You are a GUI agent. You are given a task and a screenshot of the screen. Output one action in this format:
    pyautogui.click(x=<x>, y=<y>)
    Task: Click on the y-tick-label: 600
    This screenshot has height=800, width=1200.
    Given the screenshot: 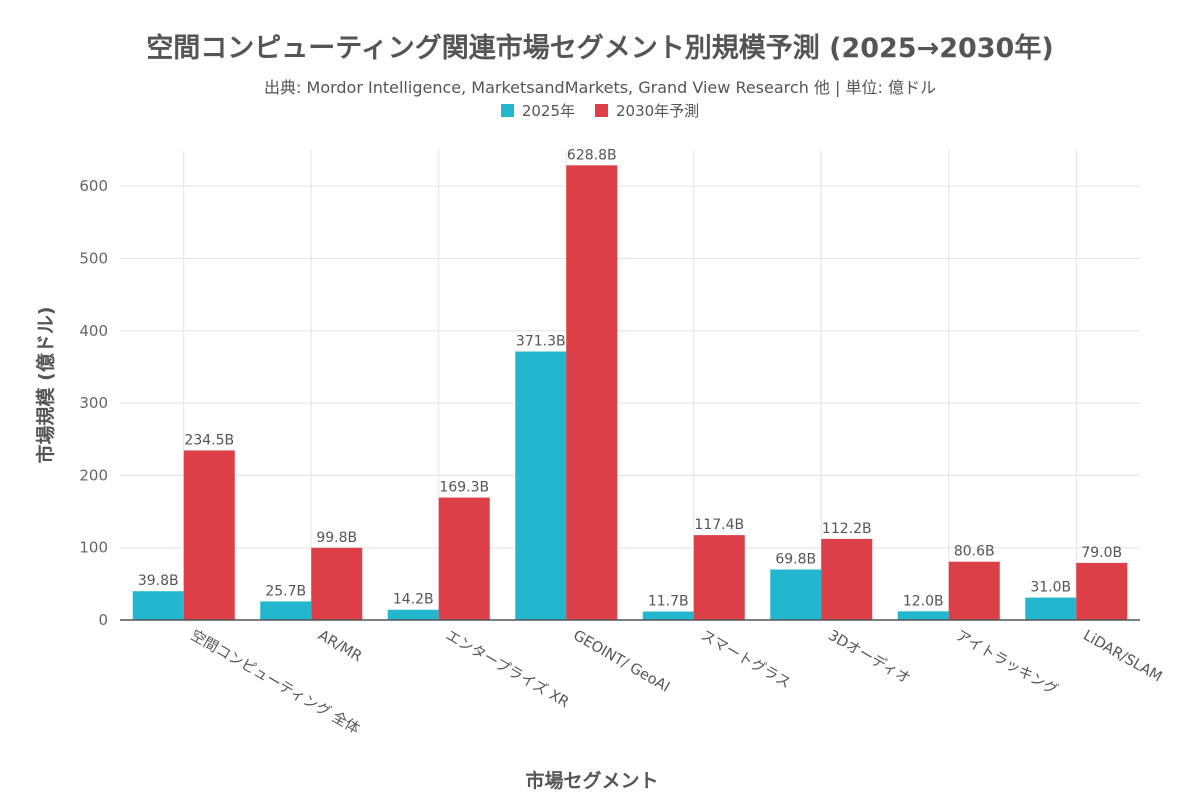 What is the action you would take?
    pyautogui.click(x=93, y=186)
    